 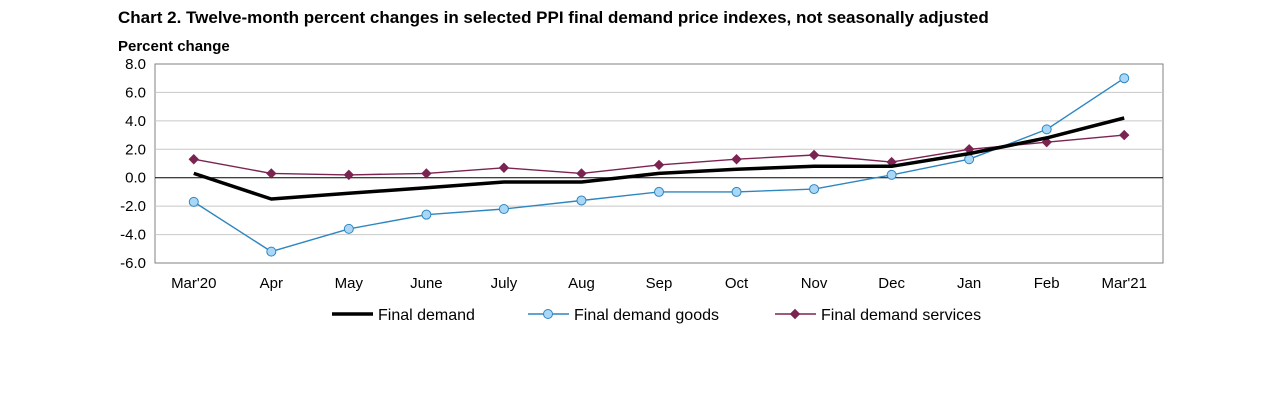 I want to click on legend-label: Final demand goods, so click(x=646, y=315).